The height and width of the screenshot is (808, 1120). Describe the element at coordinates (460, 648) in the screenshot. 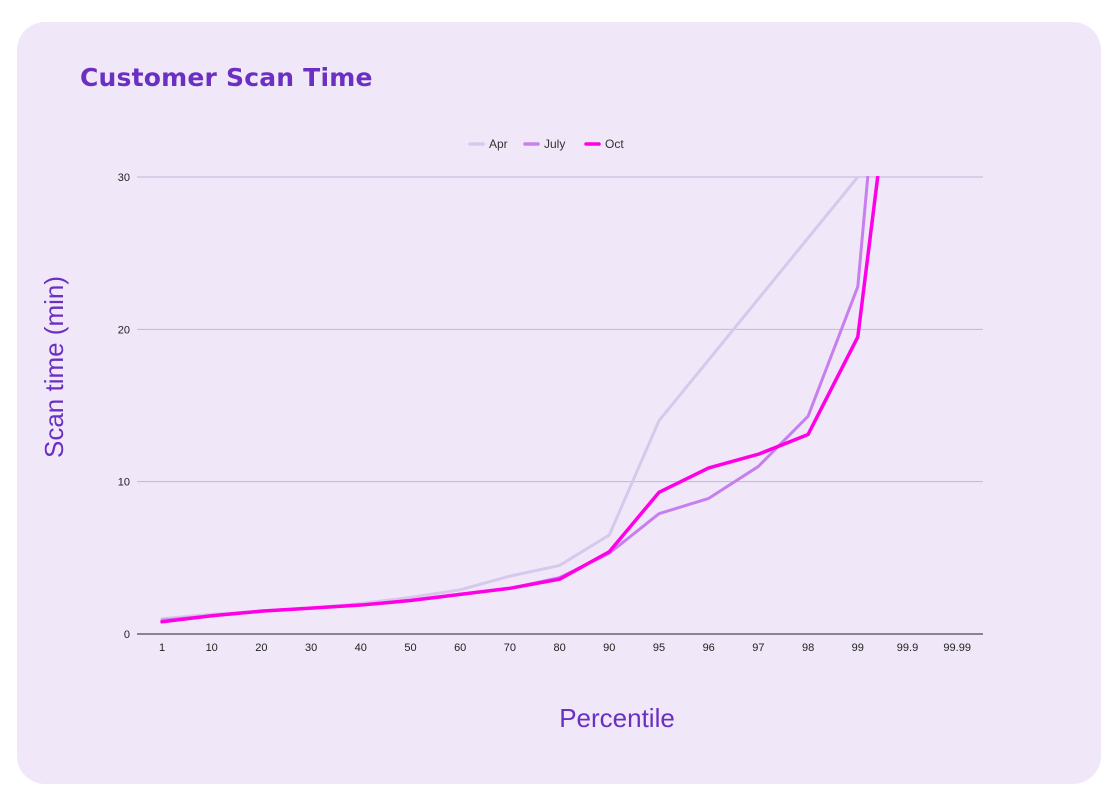

I see `x-tick-label: 60` at that location.